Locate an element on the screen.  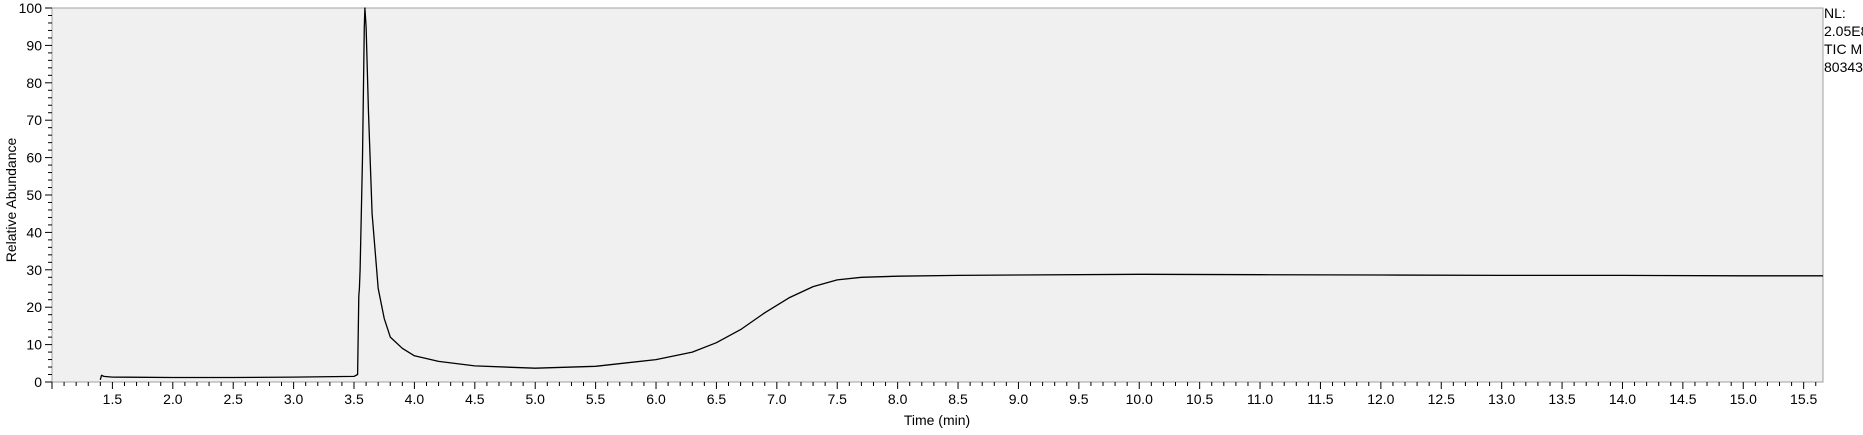
y-tick-label: 80 is located at coordinates (34, 83).